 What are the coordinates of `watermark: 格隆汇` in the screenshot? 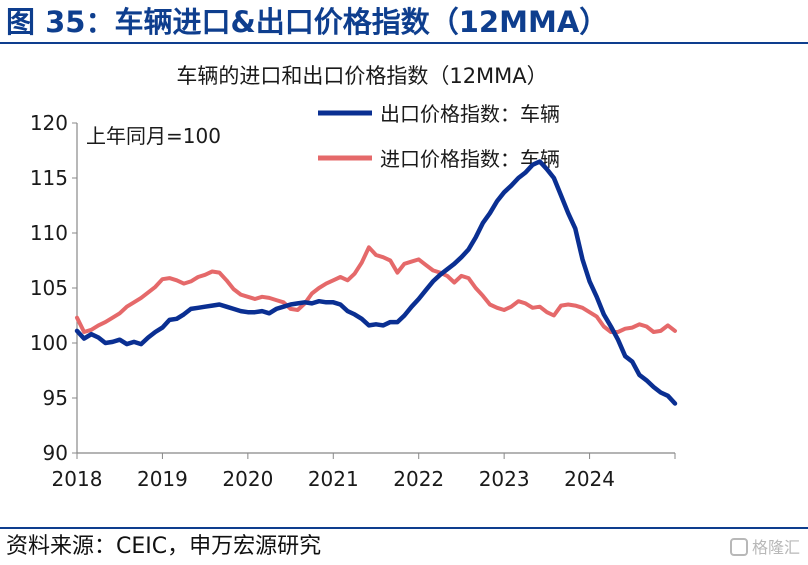 It's located at (764, 548).